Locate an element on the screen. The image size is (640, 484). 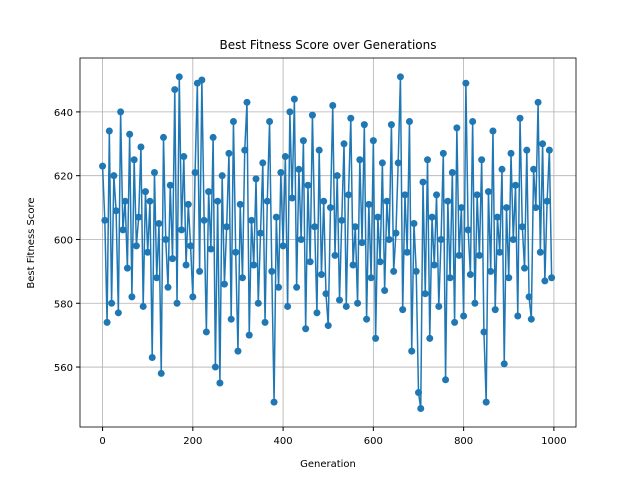
chart-title: Best Fitness Score over Generations is located at coordinates (328, 45).